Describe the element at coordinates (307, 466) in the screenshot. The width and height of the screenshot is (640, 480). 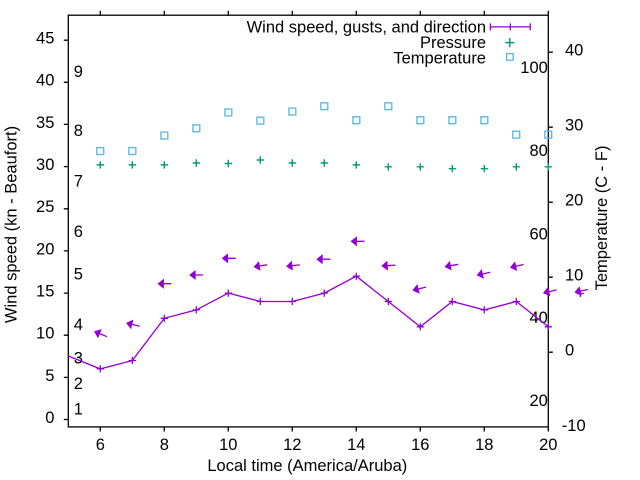
I see `svg-text: Local time (America/Aruba)` at that location.